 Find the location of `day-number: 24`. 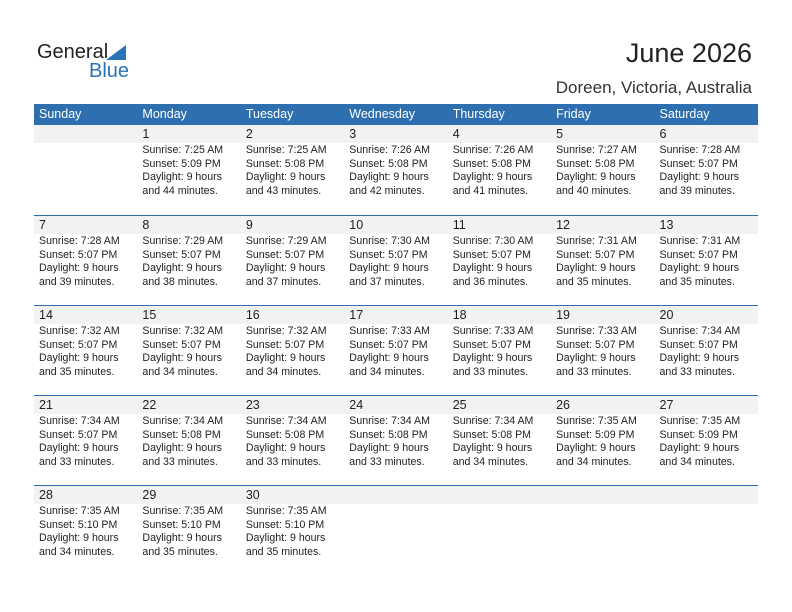

day-number: 24 is located at coordinates (396, 405).